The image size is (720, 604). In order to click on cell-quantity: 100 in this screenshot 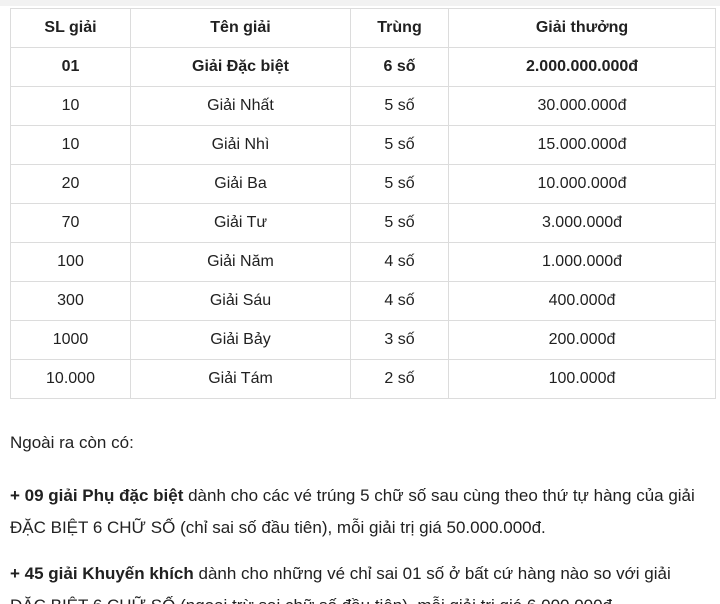, I will do `click(70, 262)`.